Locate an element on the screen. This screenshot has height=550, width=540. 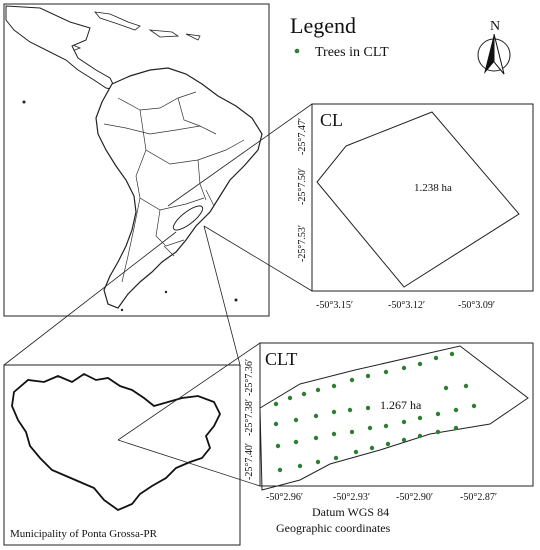
legend: Legend Trees in CLT is located at coordinates (339, 36).